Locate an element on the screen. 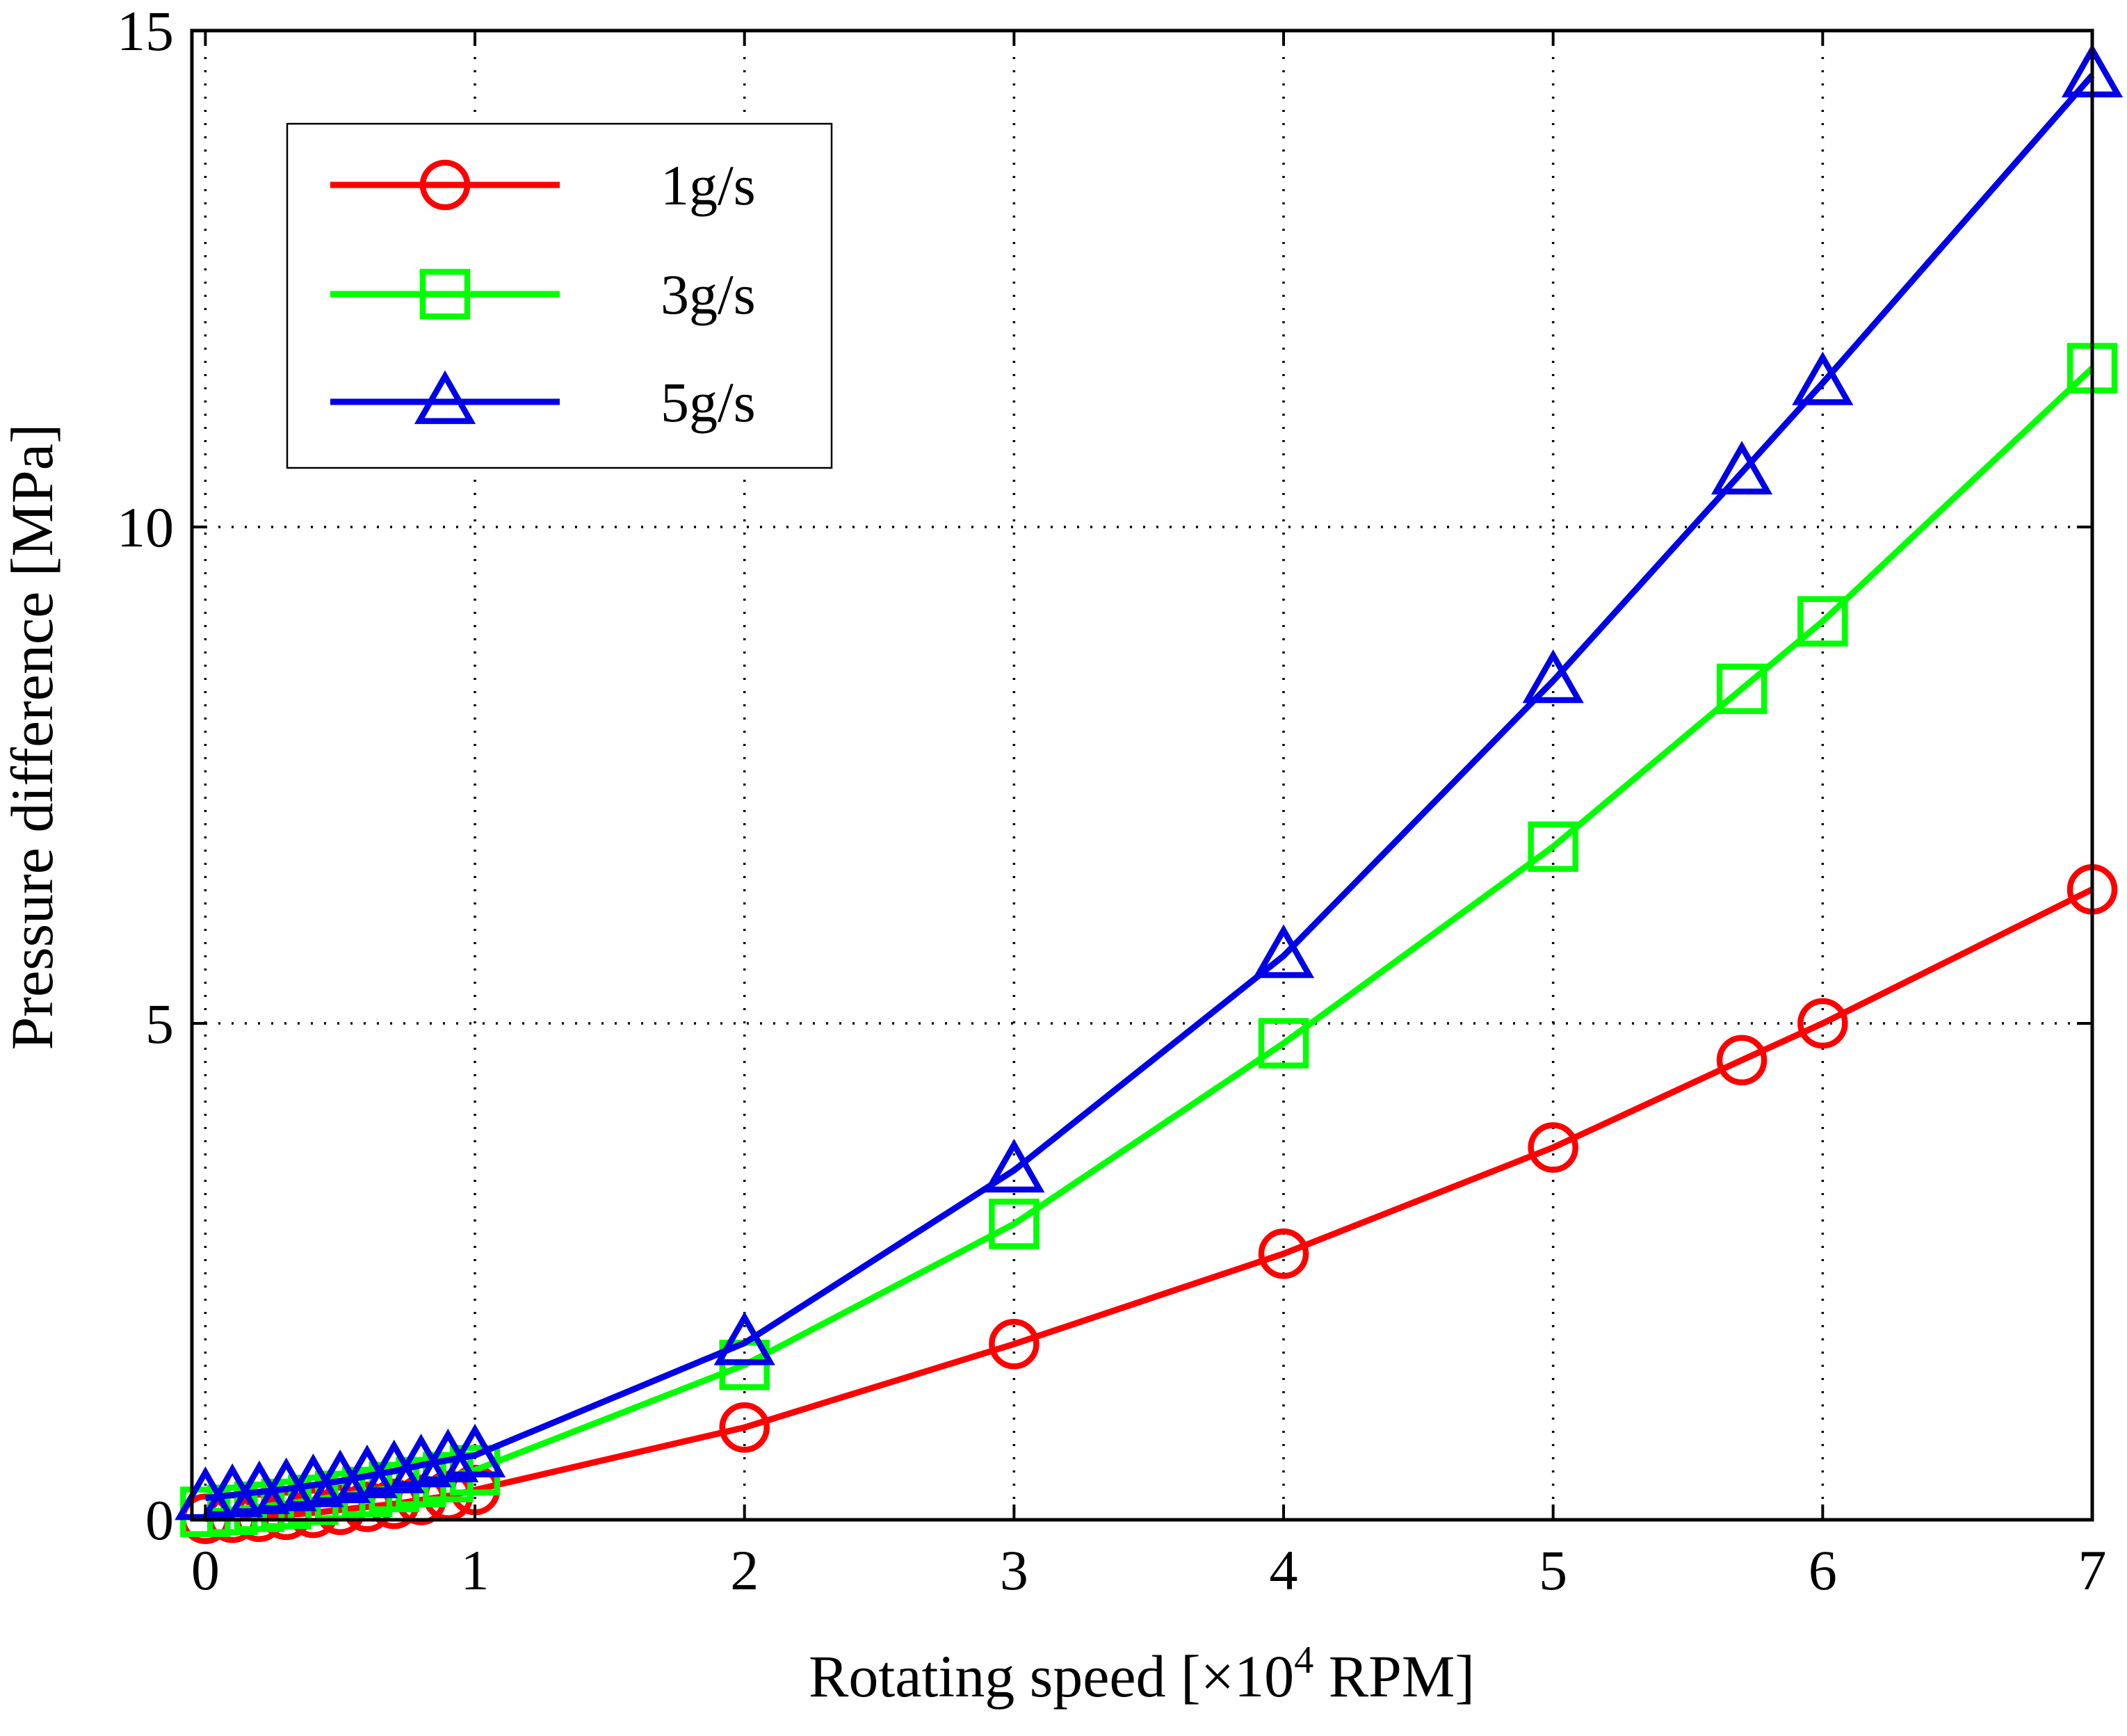 The width and height of the screenshot is (2127, 1736). x-axis-title-superscript: 4 is located at coordinates (1303, 1660).